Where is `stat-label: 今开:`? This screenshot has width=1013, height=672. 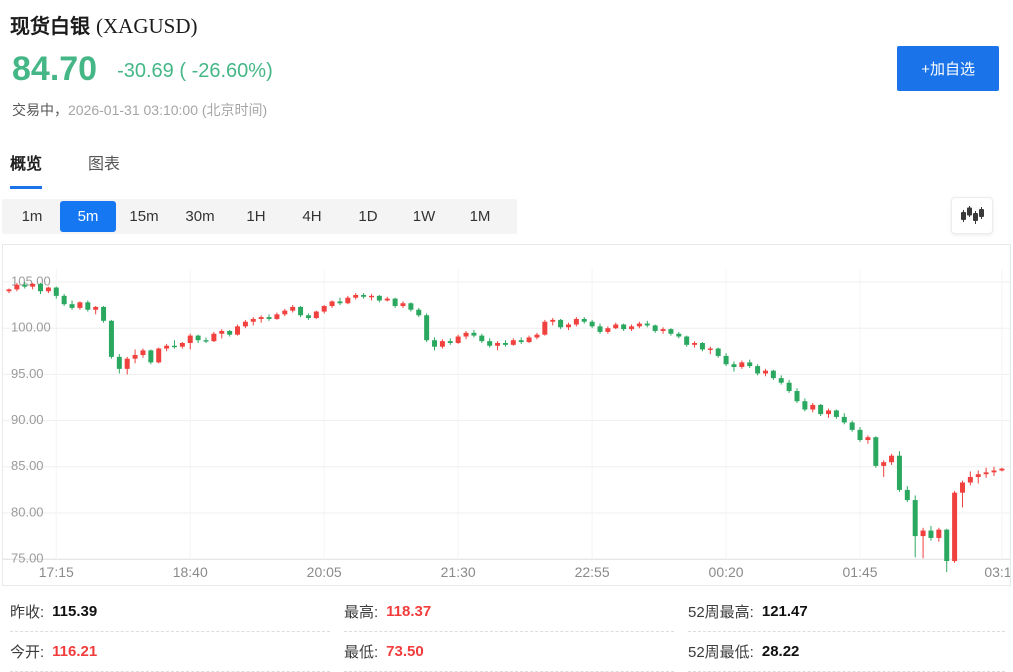 stat-label: 今开: is located at coordinates (27, 652).